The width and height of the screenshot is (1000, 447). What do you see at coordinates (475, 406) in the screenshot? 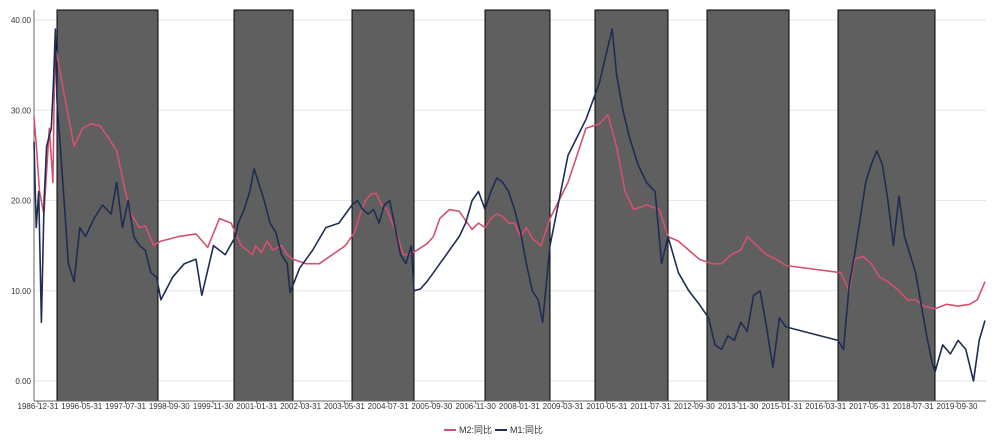
I see `x-tick-label: 2006-11-30` at bounding box center [475, 406].